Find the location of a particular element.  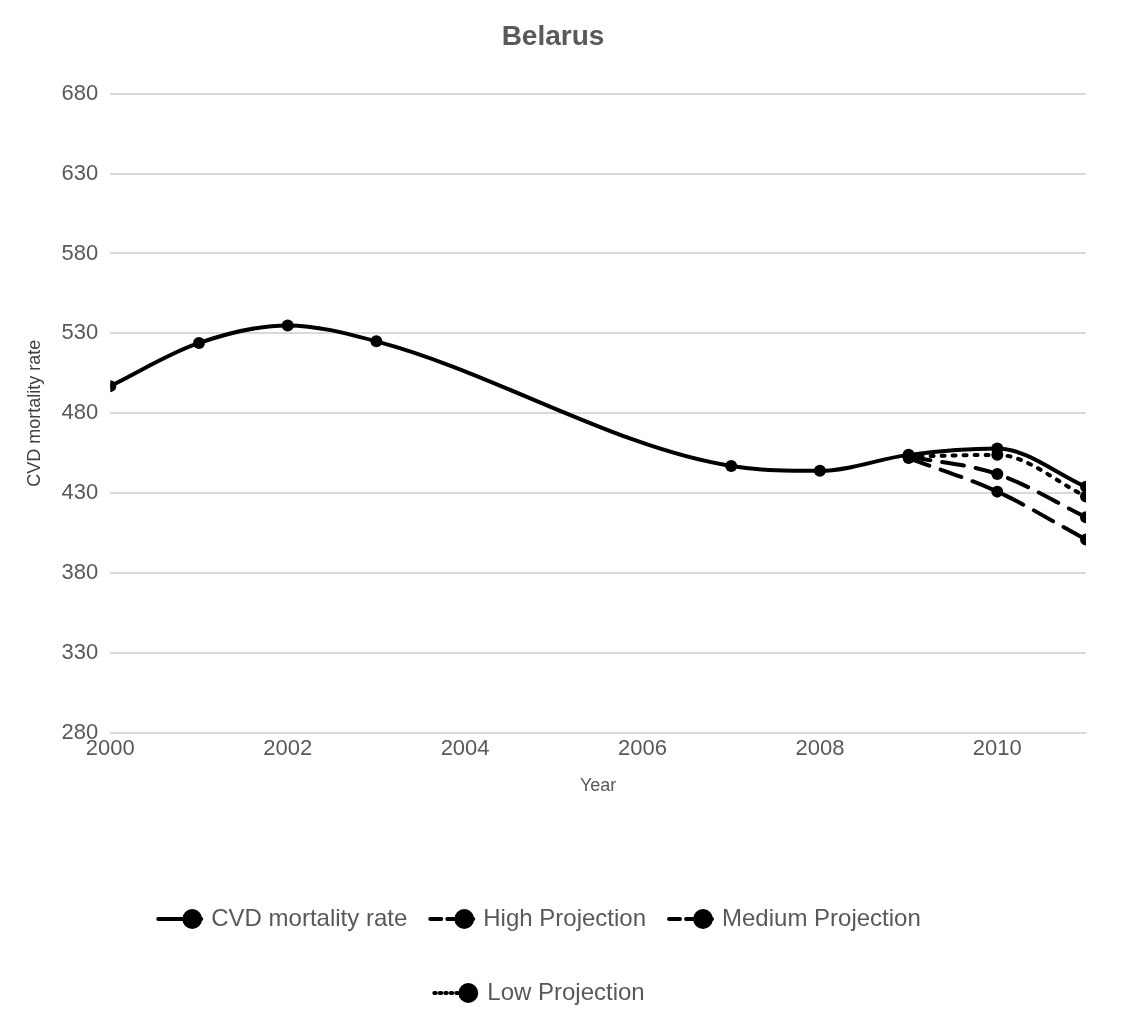

y-axis-title: CVD mortality rate is located at coordinates (33, 413).